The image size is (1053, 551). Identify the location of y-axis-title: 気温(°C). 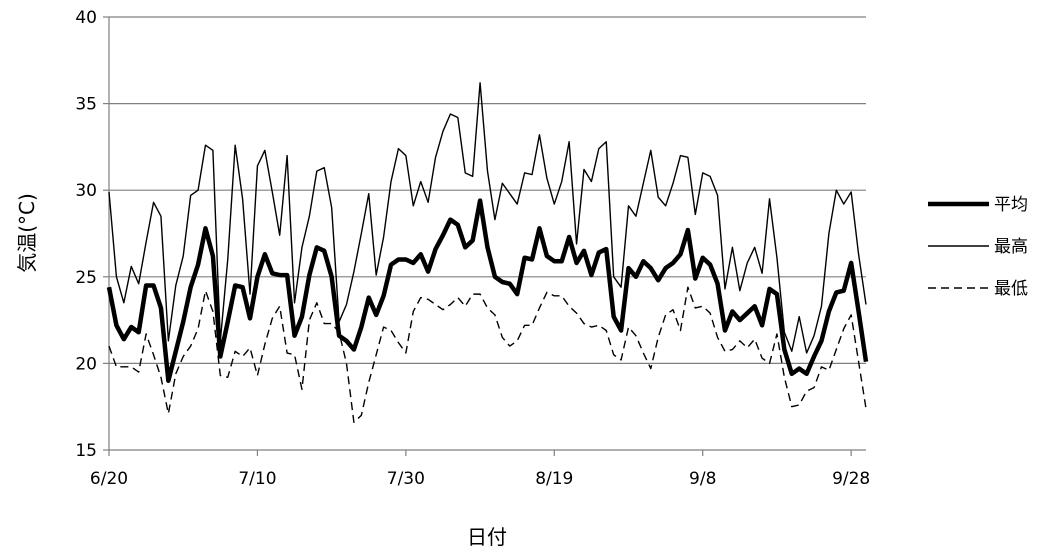
(27, 233).